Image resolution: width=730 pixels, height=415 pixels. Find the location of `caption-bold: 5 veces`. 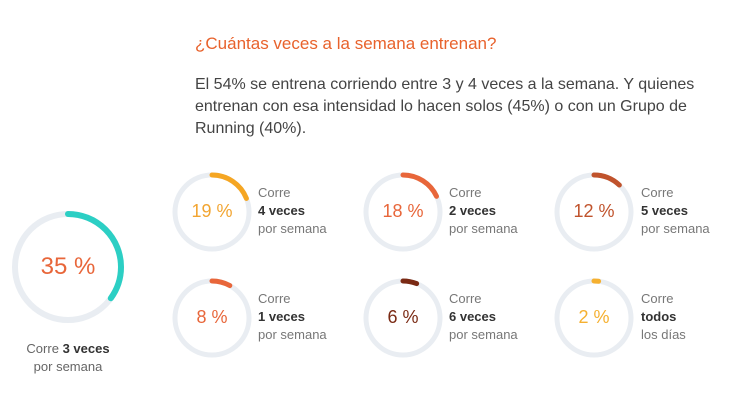

caption-bold: 5 veces is located at coordinates (664, 210).